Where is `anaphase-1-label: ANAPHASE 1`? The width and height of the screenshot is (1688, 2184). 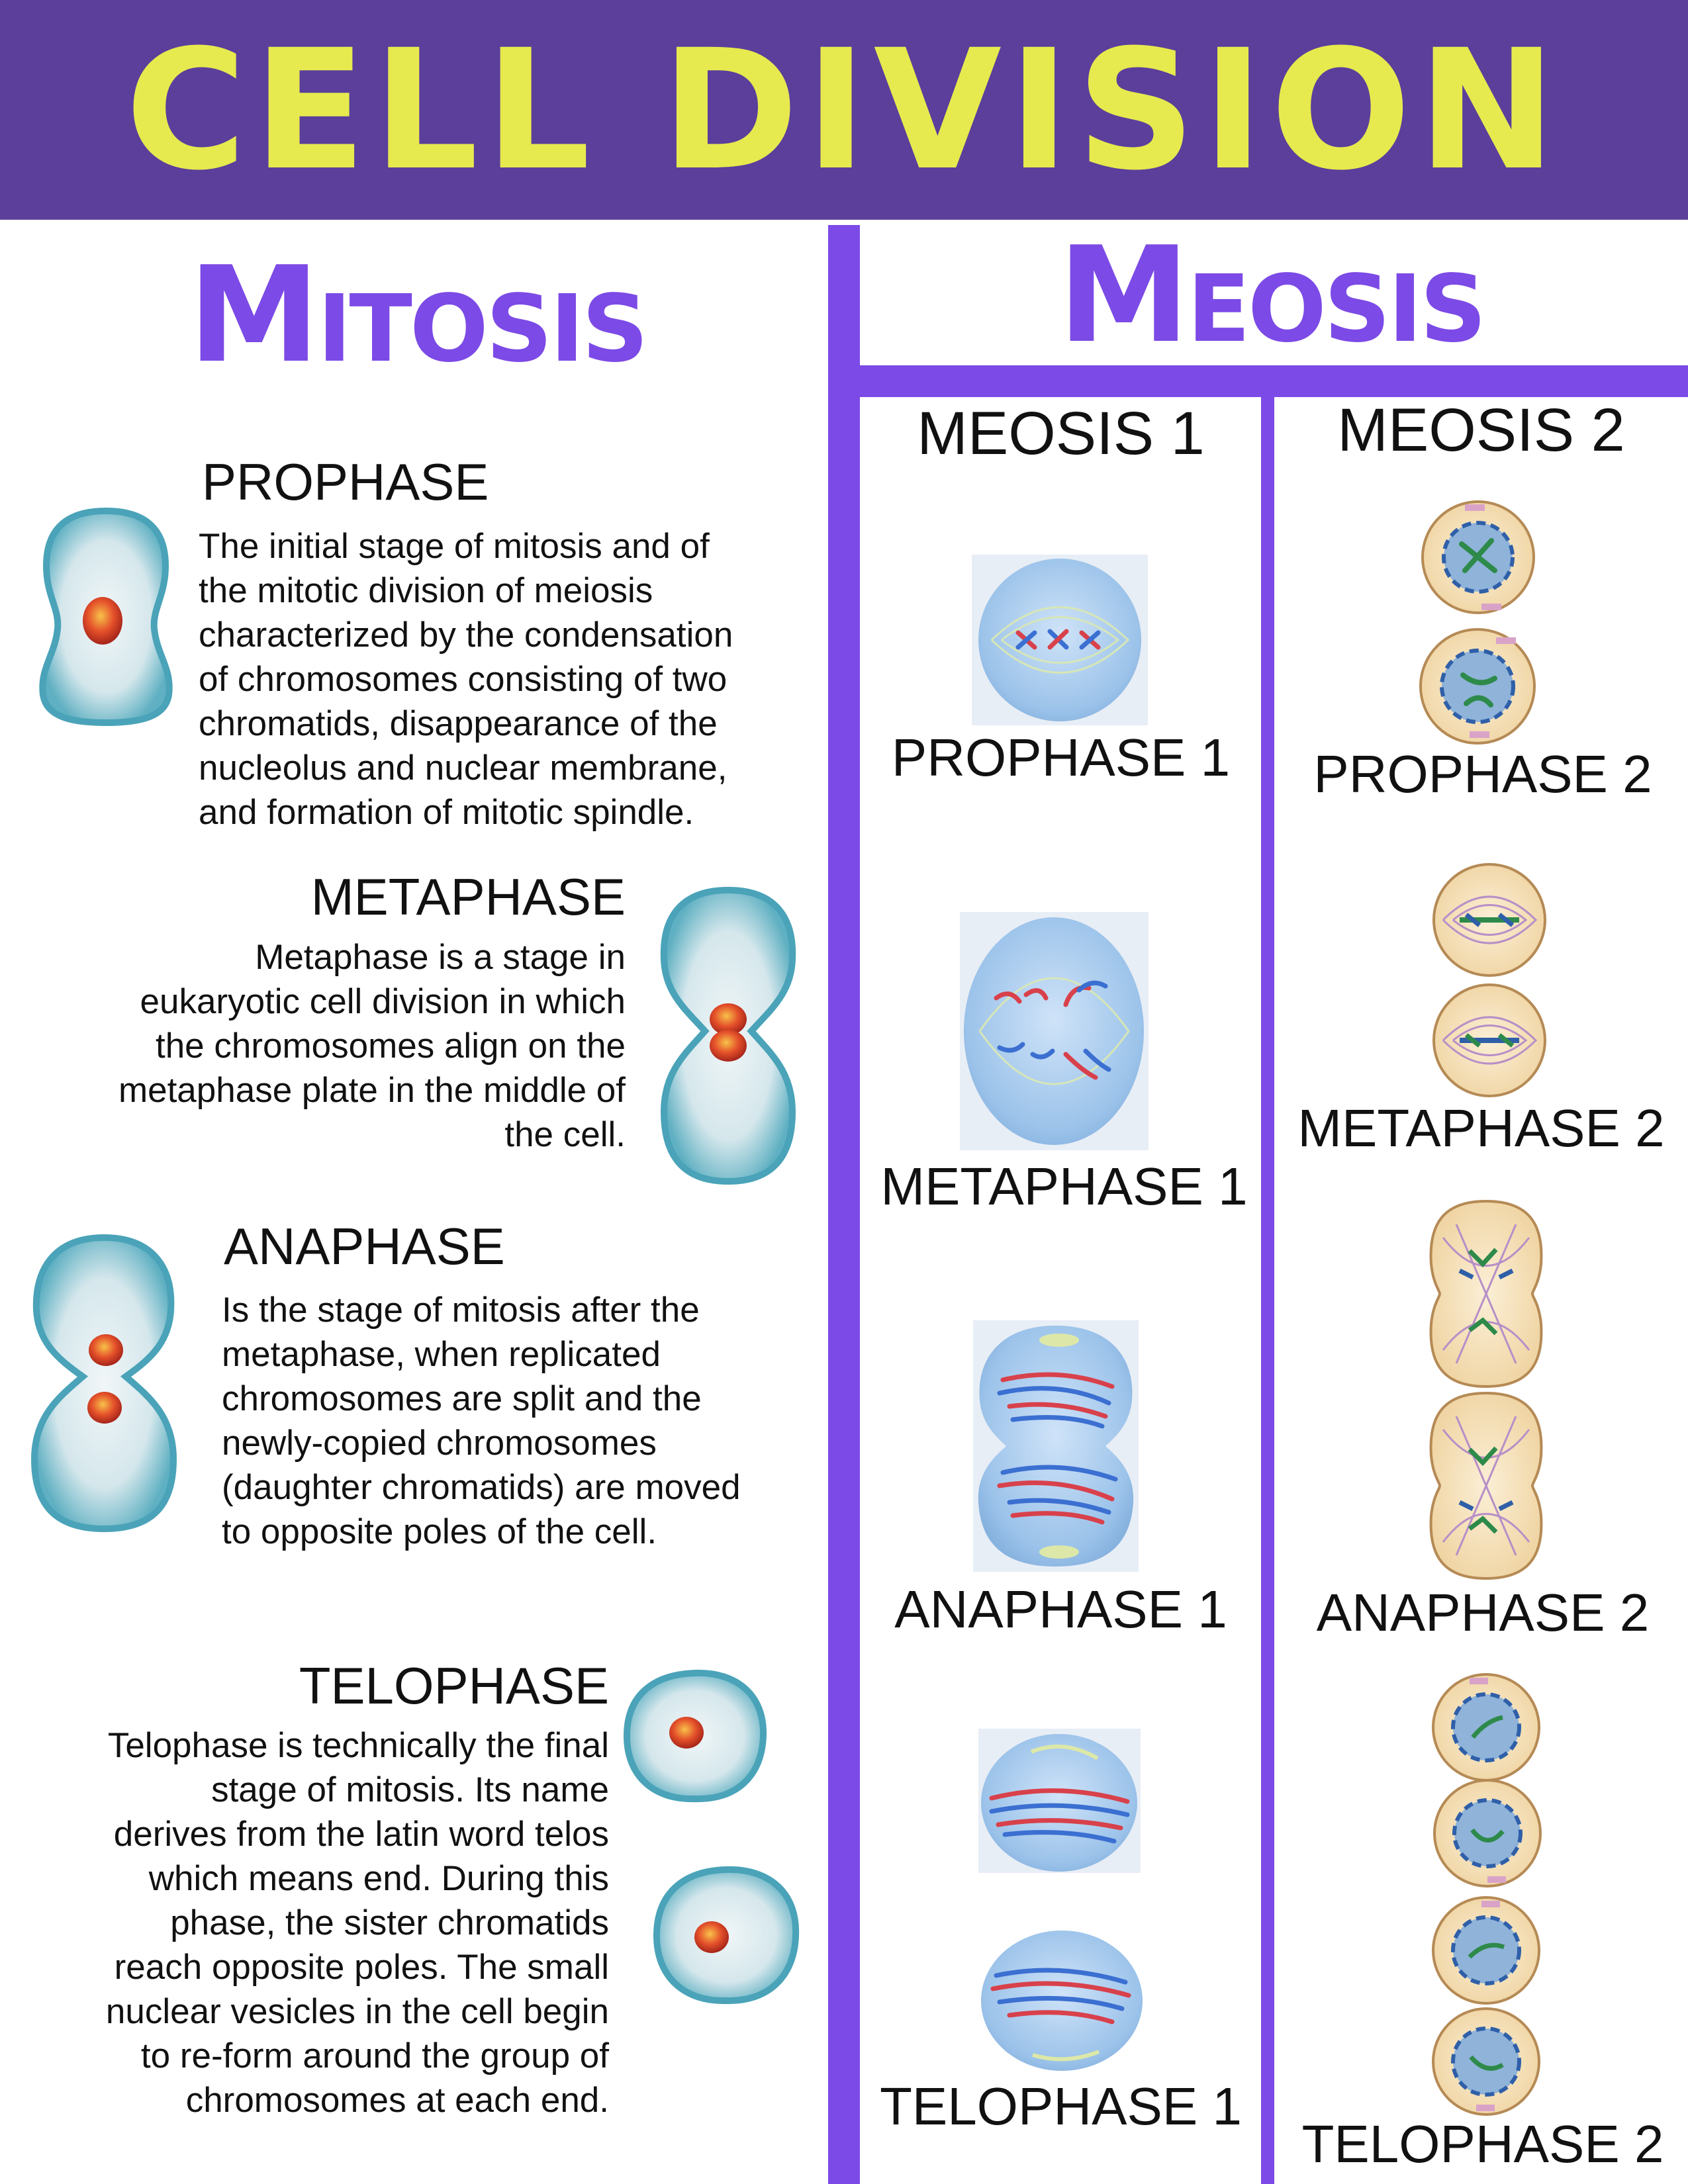
anaphase-1-label: ANAPHASE 1 is located at coordinates (1060, 1609).